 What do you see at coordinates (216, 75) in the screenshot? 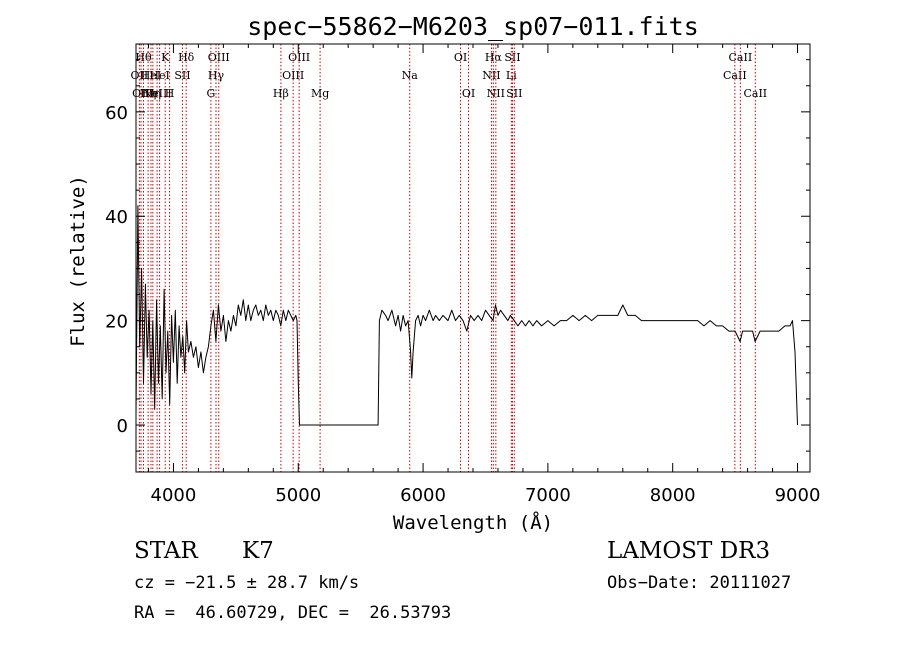
I see `line-marker-label: Hγ` at bounding box center [216, 75].